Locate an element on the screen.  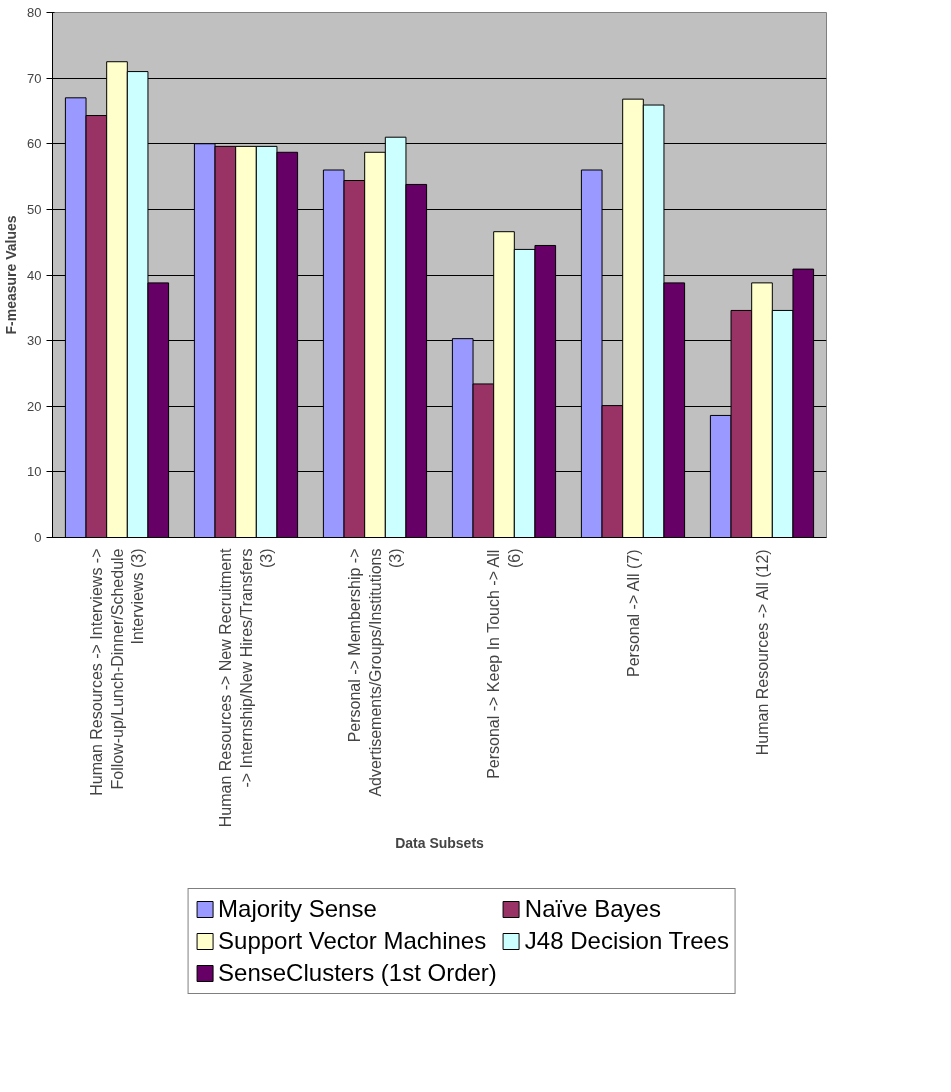
legend-label: SenseClusters (1st Order) is located at coordinates (357, 973).